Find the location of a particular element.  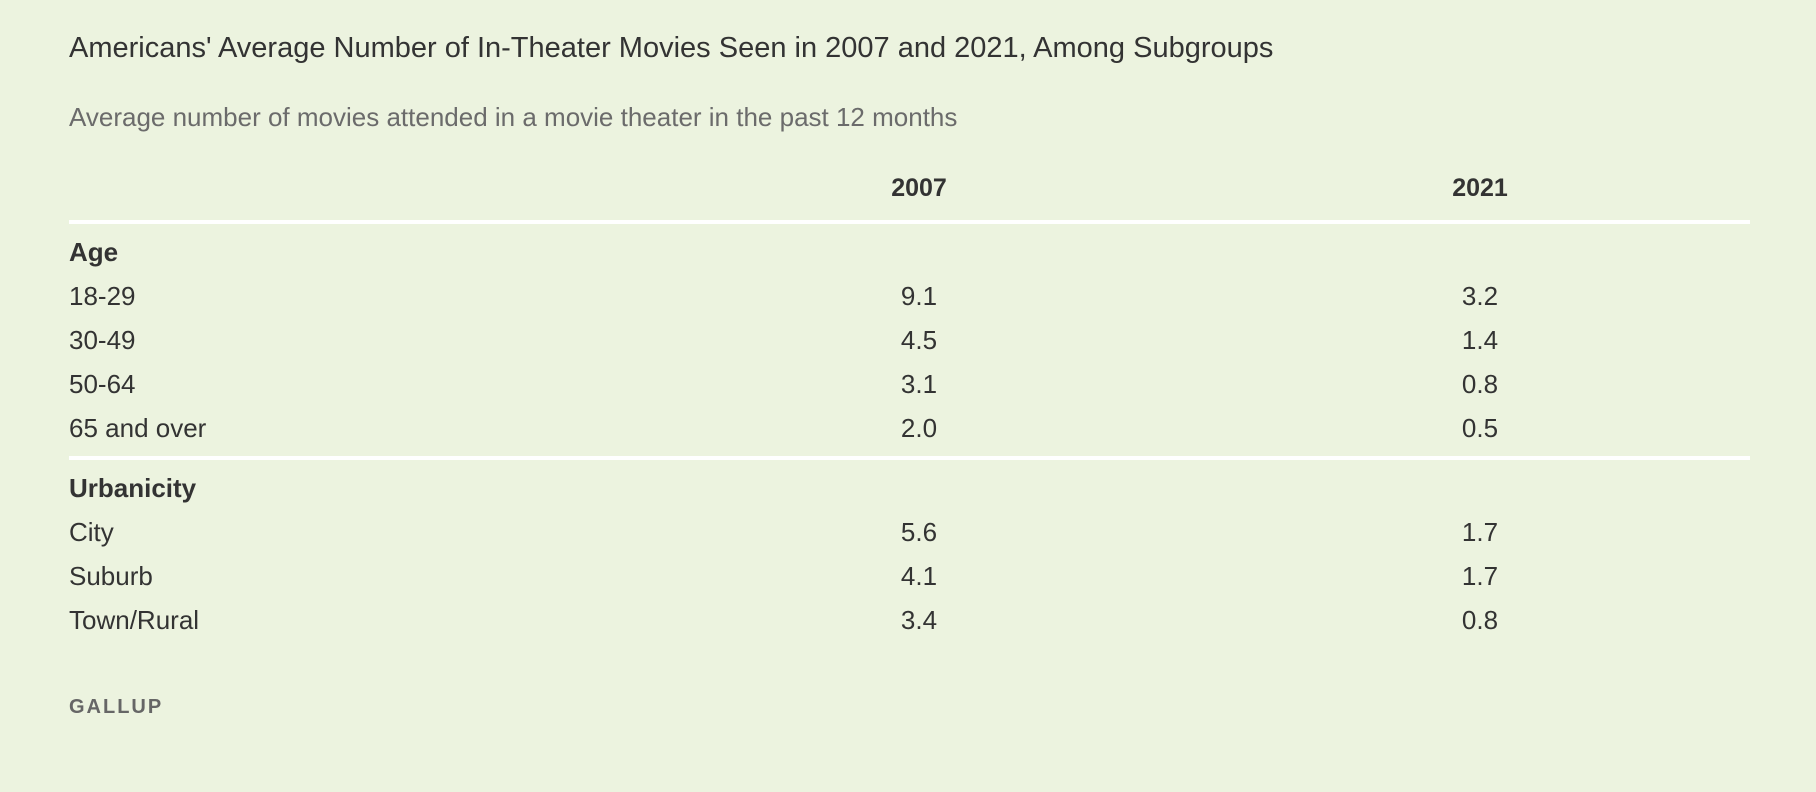

cell-value-2007: 4.5 is located at coordinates (919, 340).